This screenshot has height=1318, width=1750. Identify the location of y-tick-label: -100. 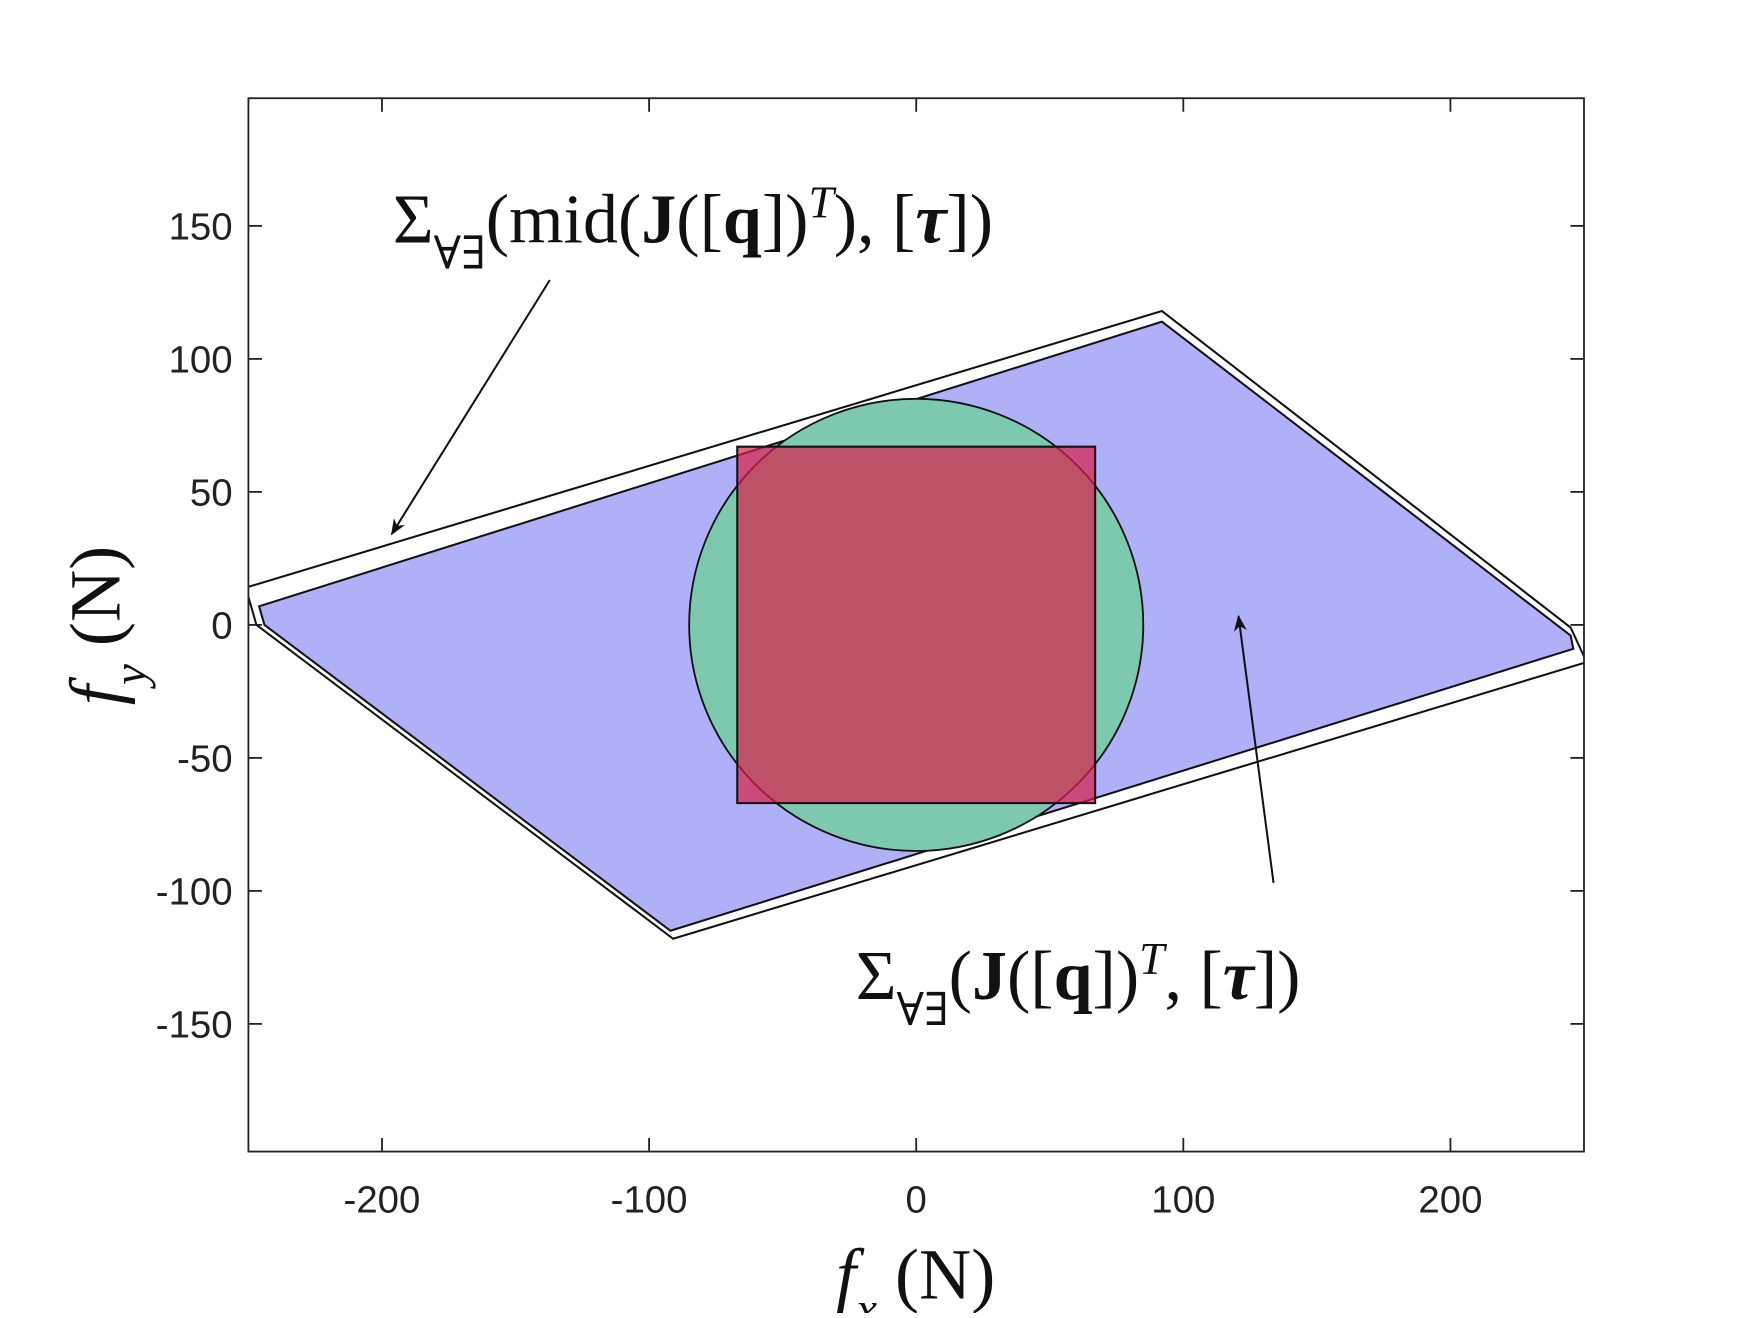
(194, 891).